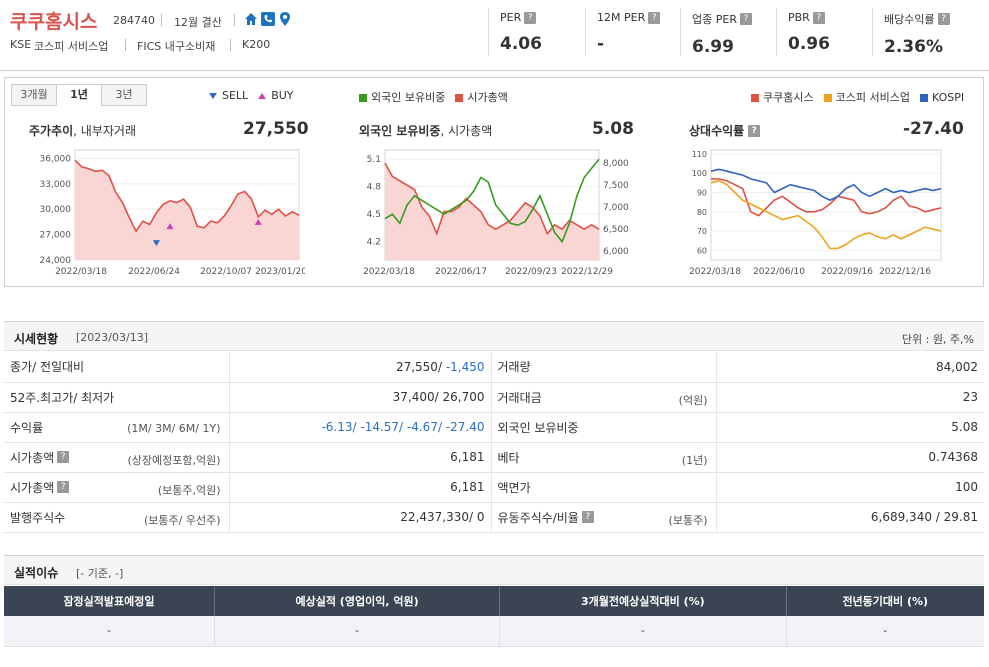  I want to click on stock-line, so click(826, 197).